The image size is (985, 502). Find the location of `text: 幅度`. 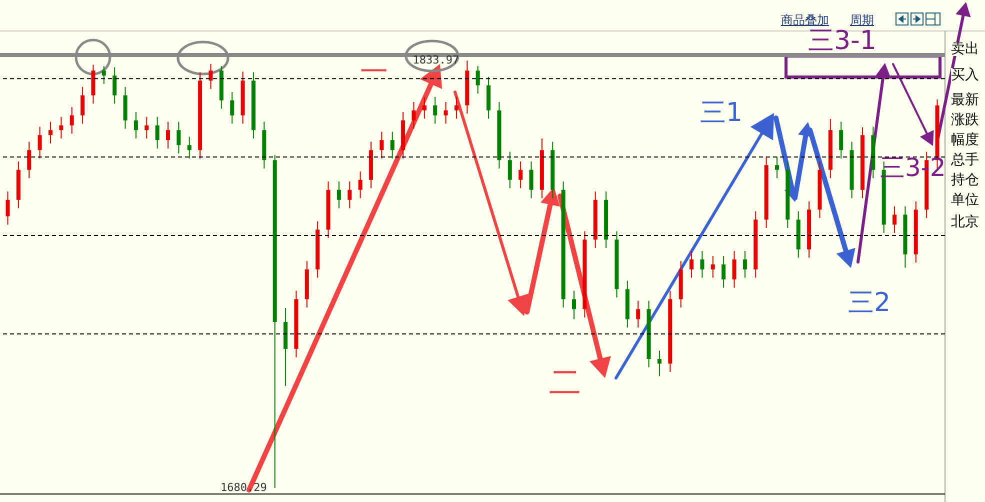

text: 幅度 is located at coordinates (965, 140).